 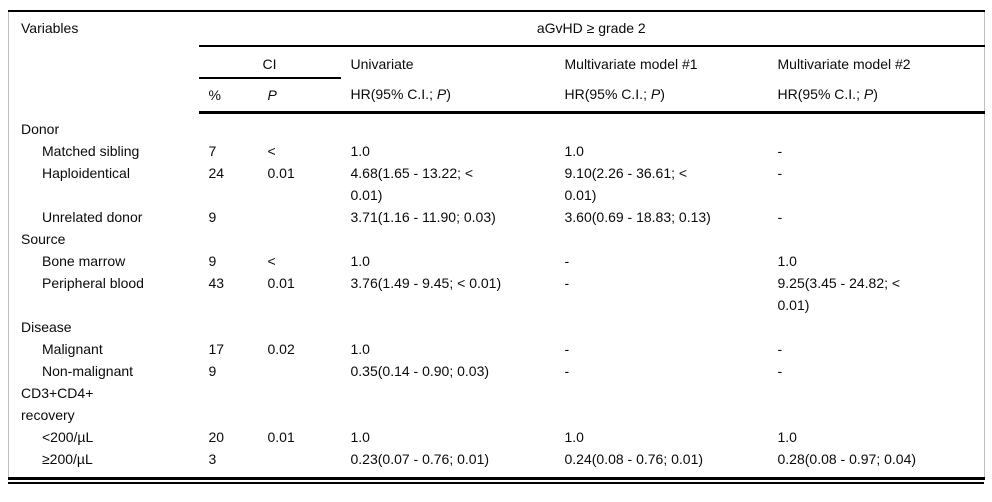 What do you see at coordinates (661, 463) in the screenshot?
I see `m1-cell: 0.24(0.08 - 0.76; 0.01)` at bounding box center [661, 463].